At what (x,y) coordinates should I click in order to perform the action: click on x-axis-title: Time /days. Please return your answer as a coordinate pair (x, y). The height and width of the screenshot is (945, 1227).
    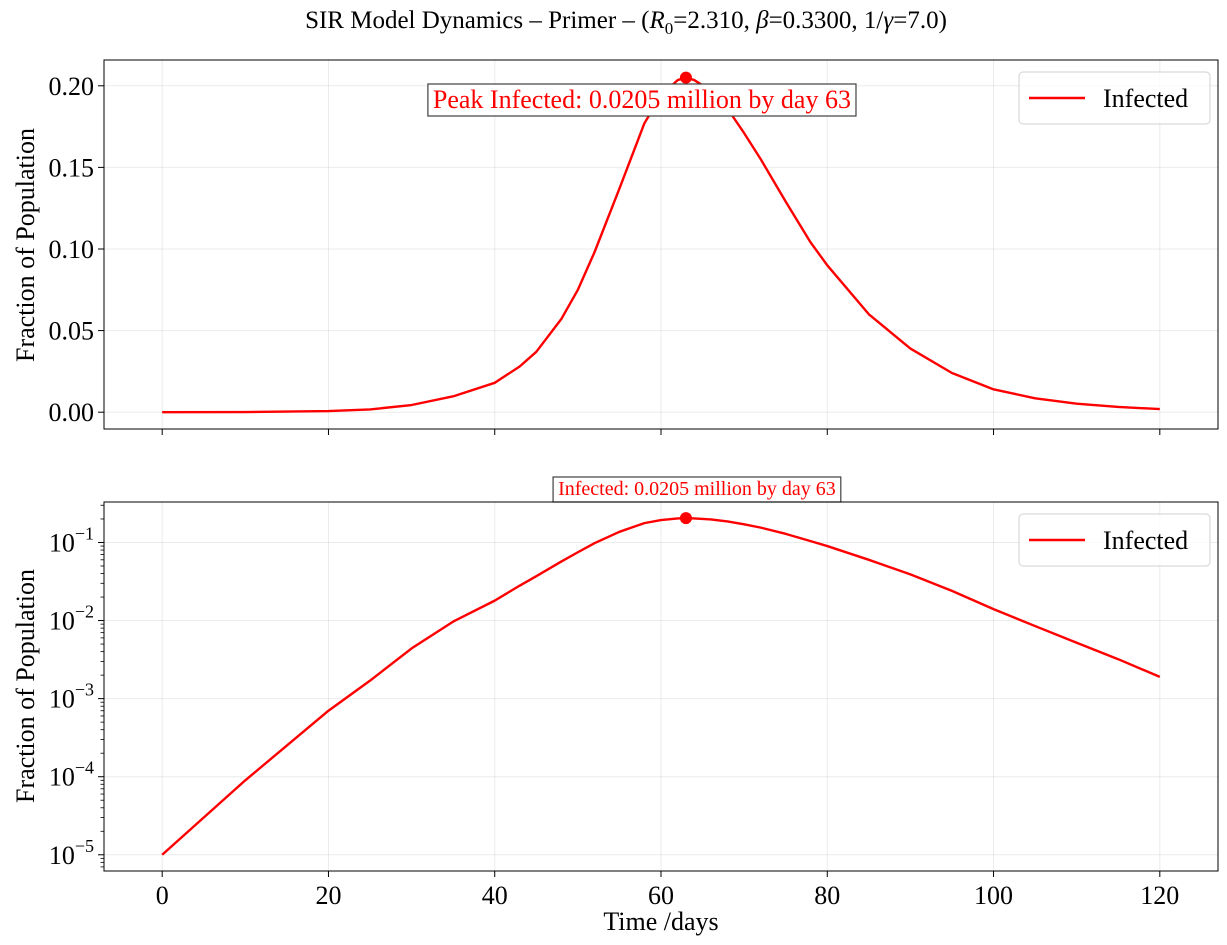
    Looking at the image, I should click on (660, 921).